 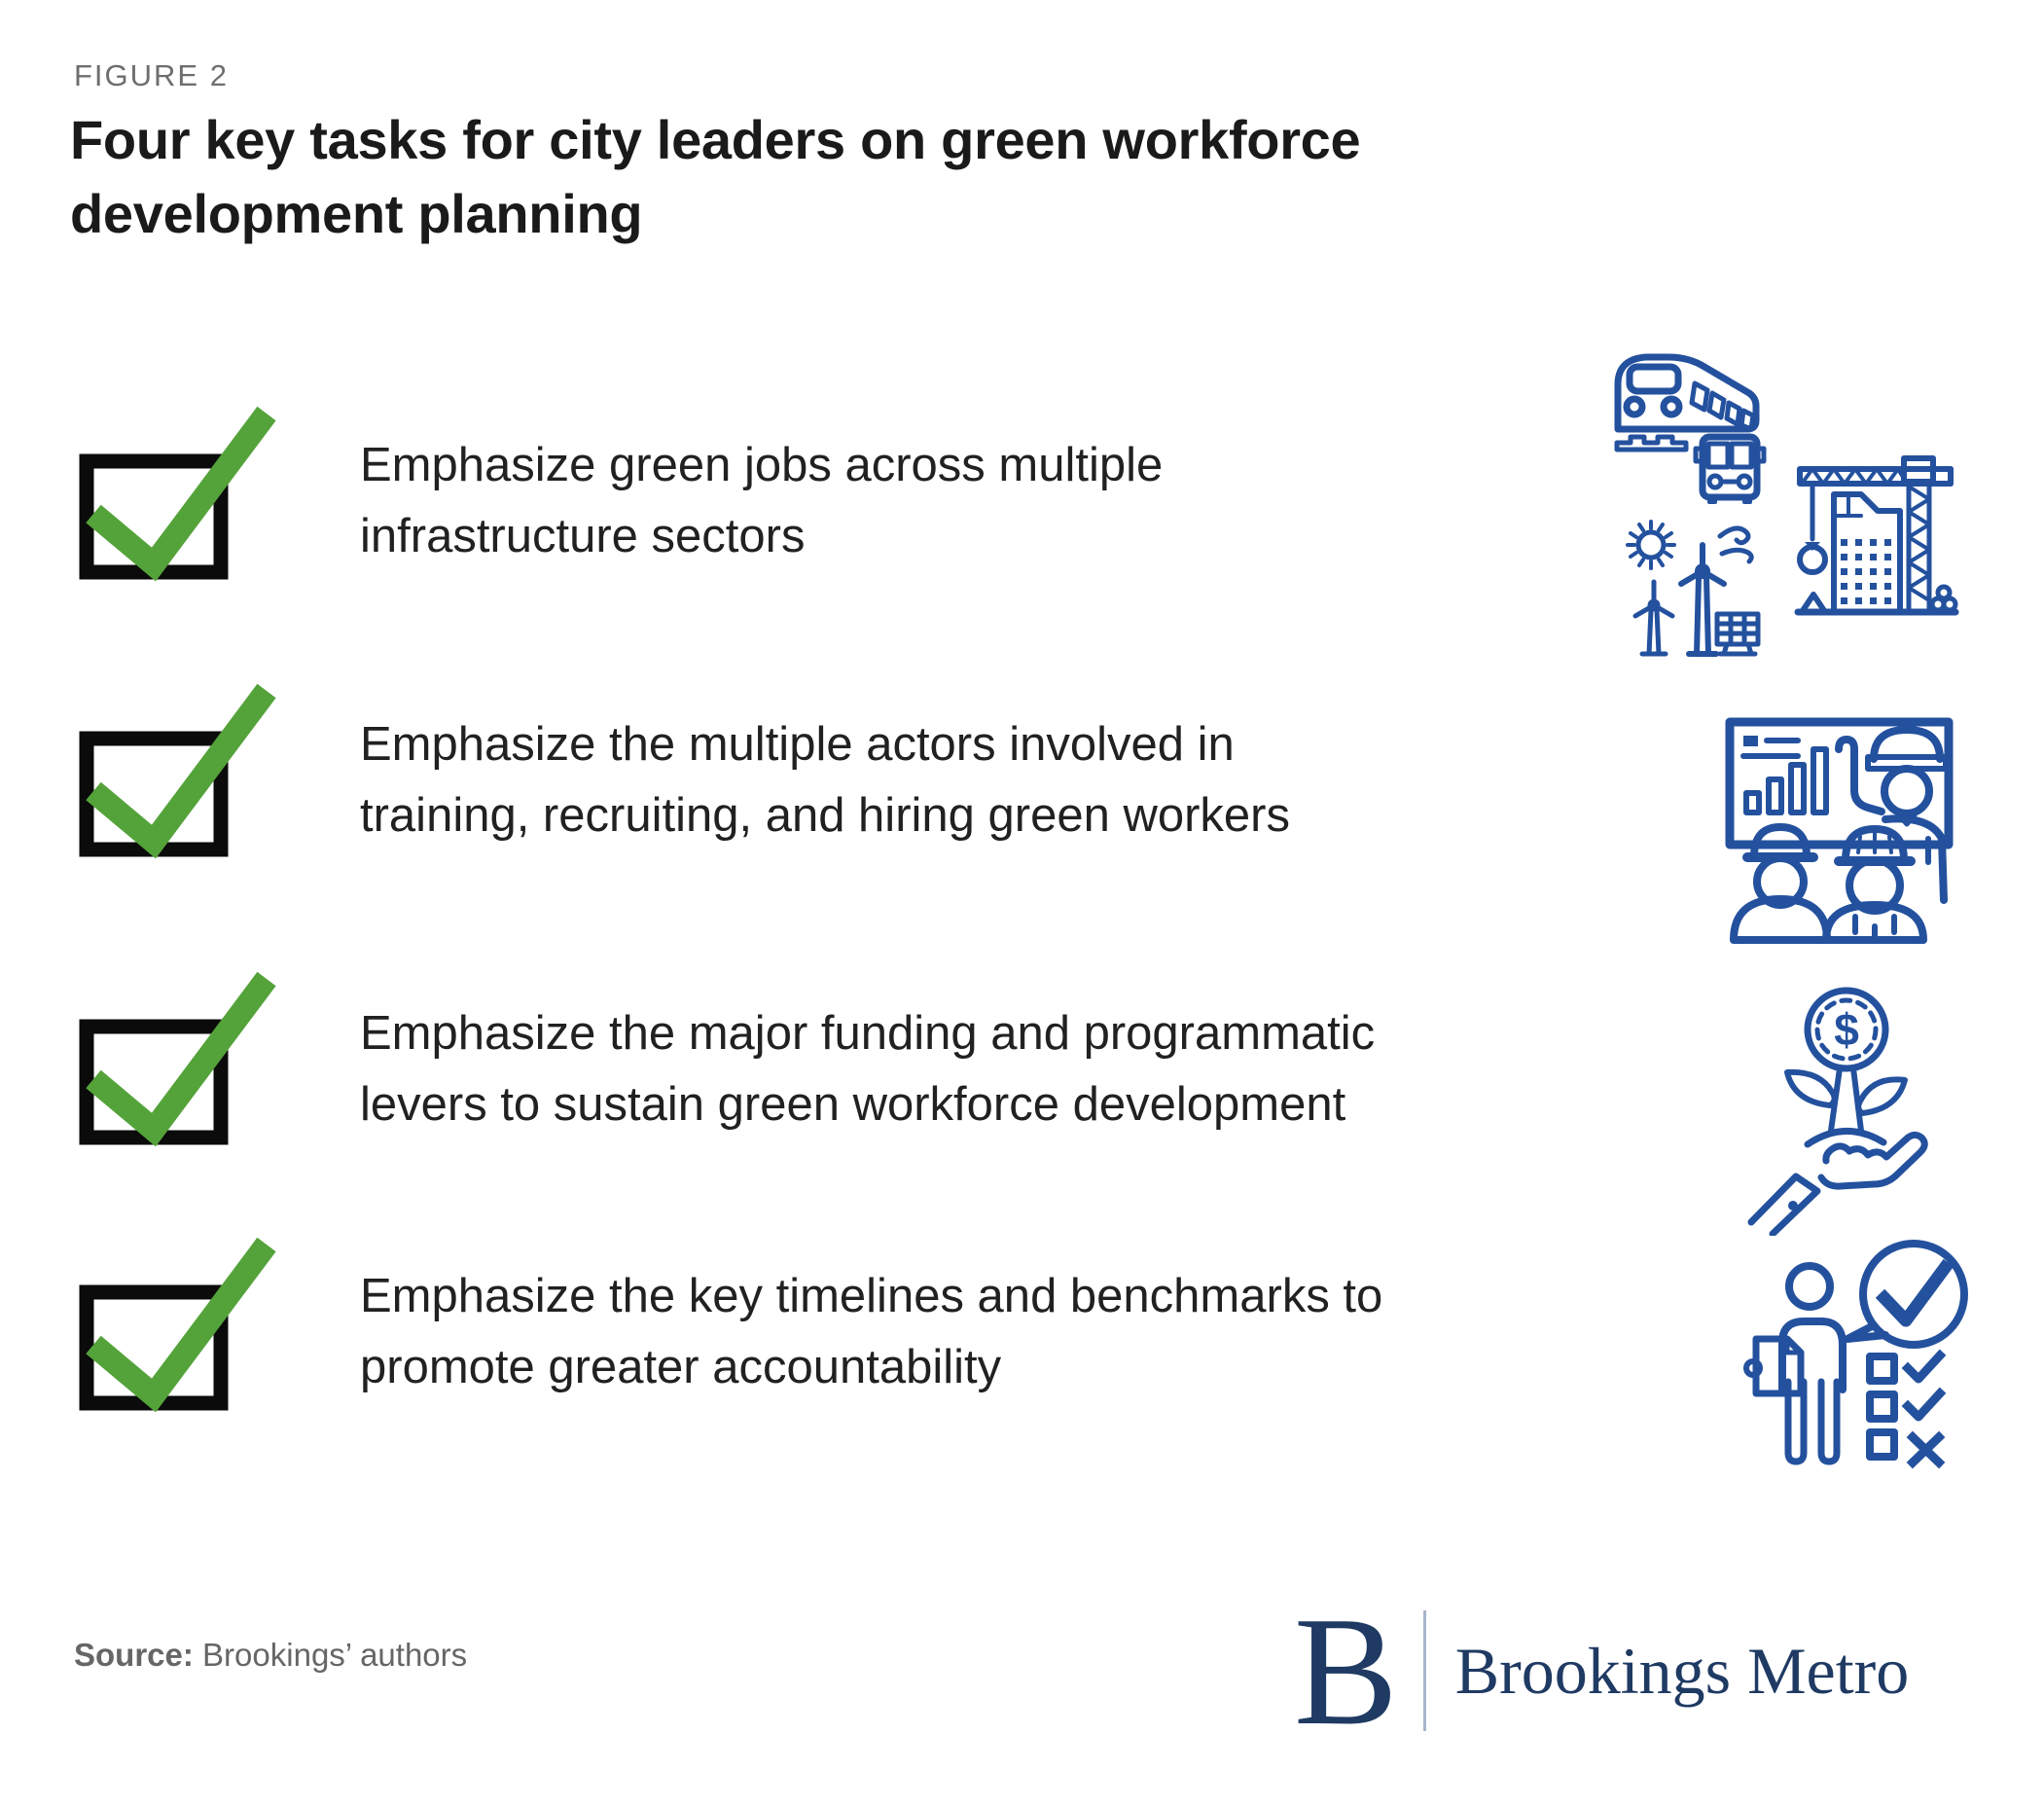 What do you see at coordinates (152, 75) in the screenshot?
I see `figure-label: FIGURE 2` at bounding box center [152, 75].